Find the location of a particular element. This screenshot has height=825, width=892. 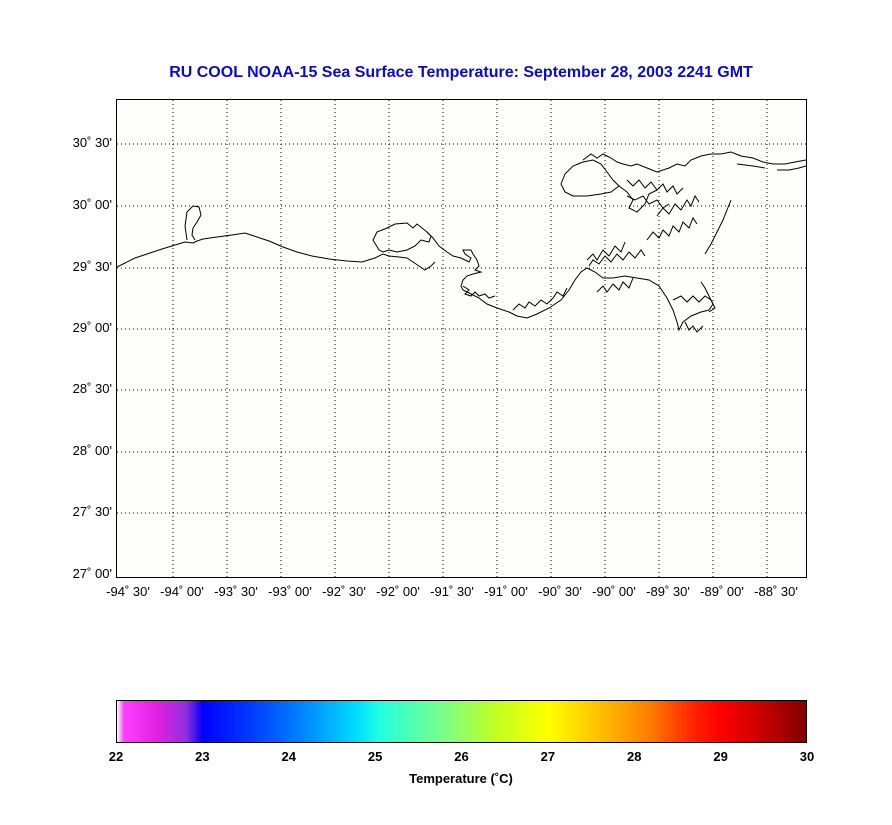

longitude-label: -90˚ 30' is located at coordinates (560, 591).